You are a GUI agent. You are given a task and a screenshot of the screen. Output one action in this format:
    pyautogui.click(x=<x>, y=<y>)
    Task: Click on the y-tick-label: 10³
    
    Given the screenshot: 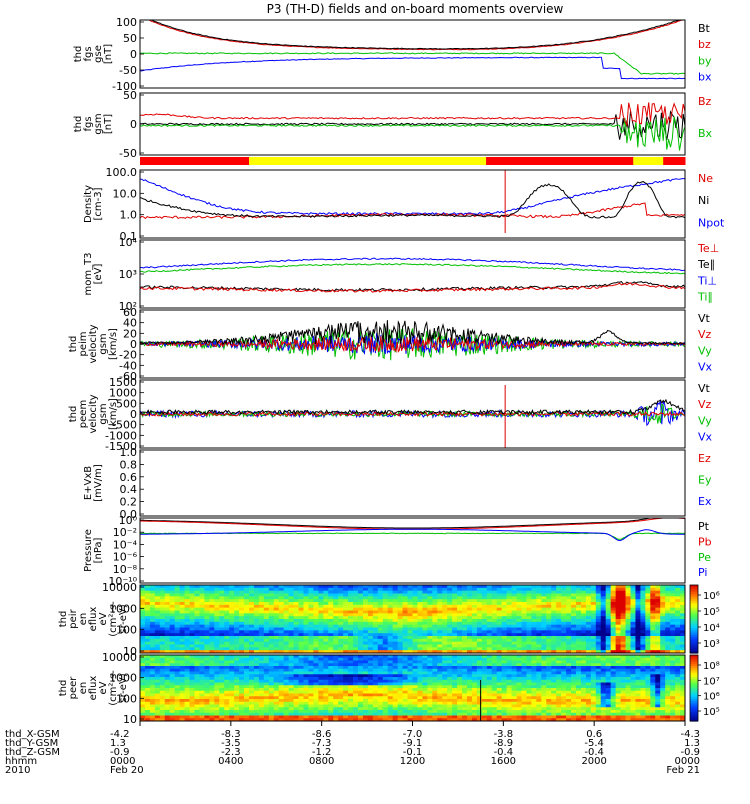 What is the action you would take?
    pyautogui.click(x=128, y=274)
    